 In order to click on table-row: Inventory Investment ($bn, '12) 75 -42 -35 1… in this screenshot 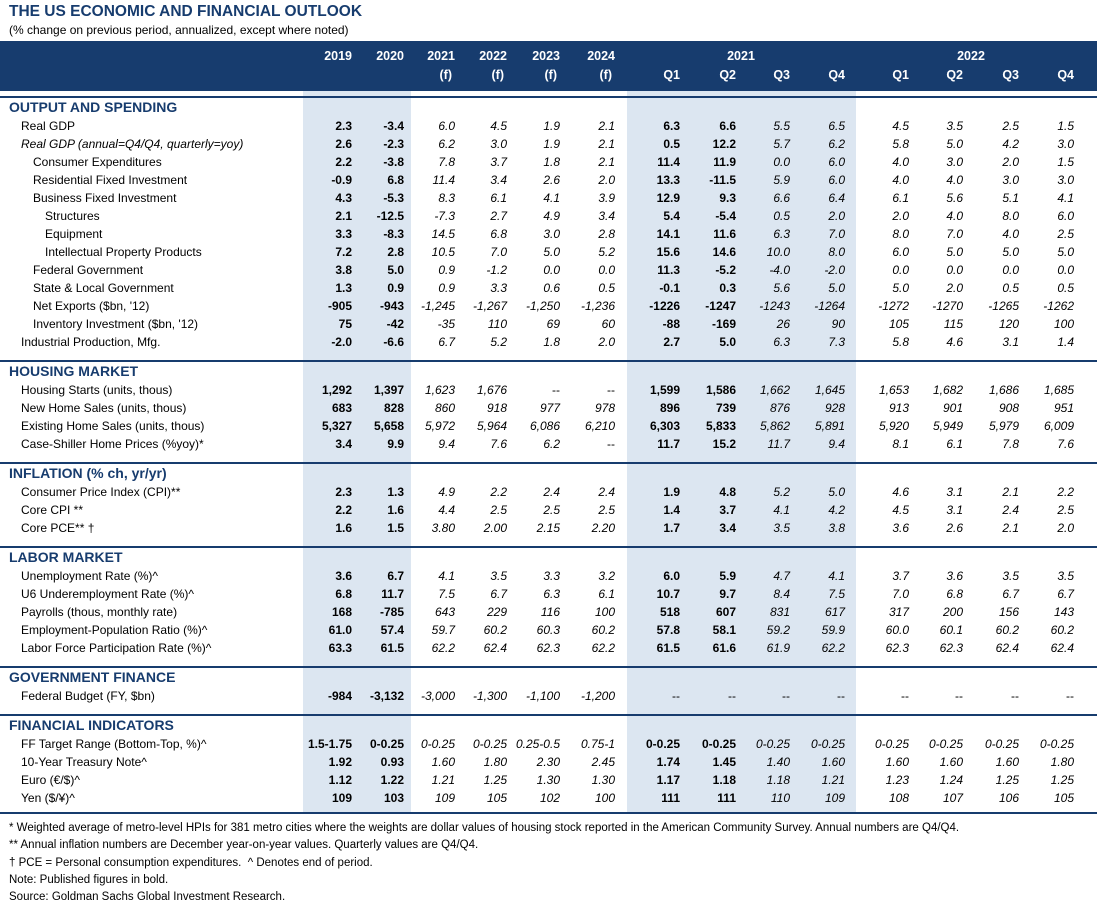, I will do `click(548, 324)`.